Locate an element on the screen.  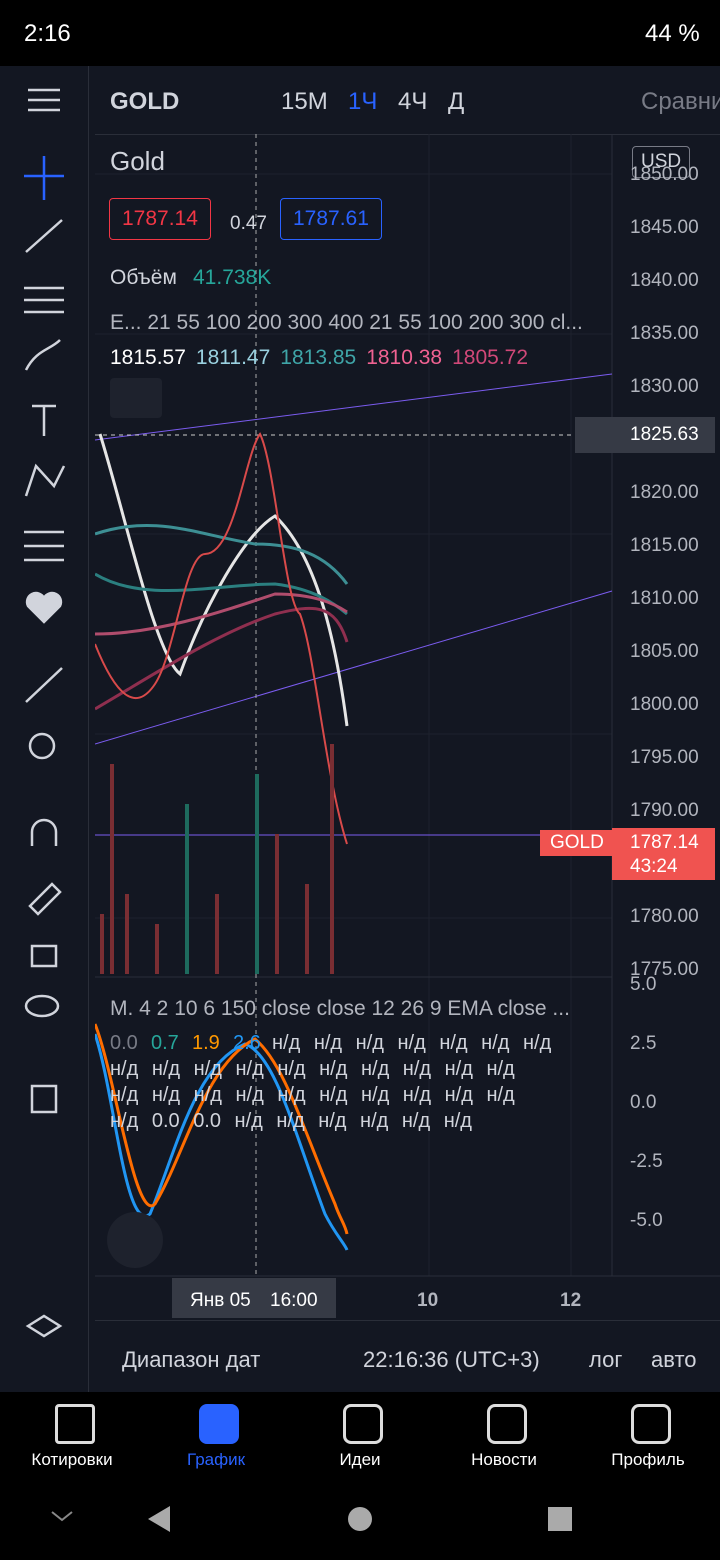
log-toggle: лог is located at coordinates (606, 1359).